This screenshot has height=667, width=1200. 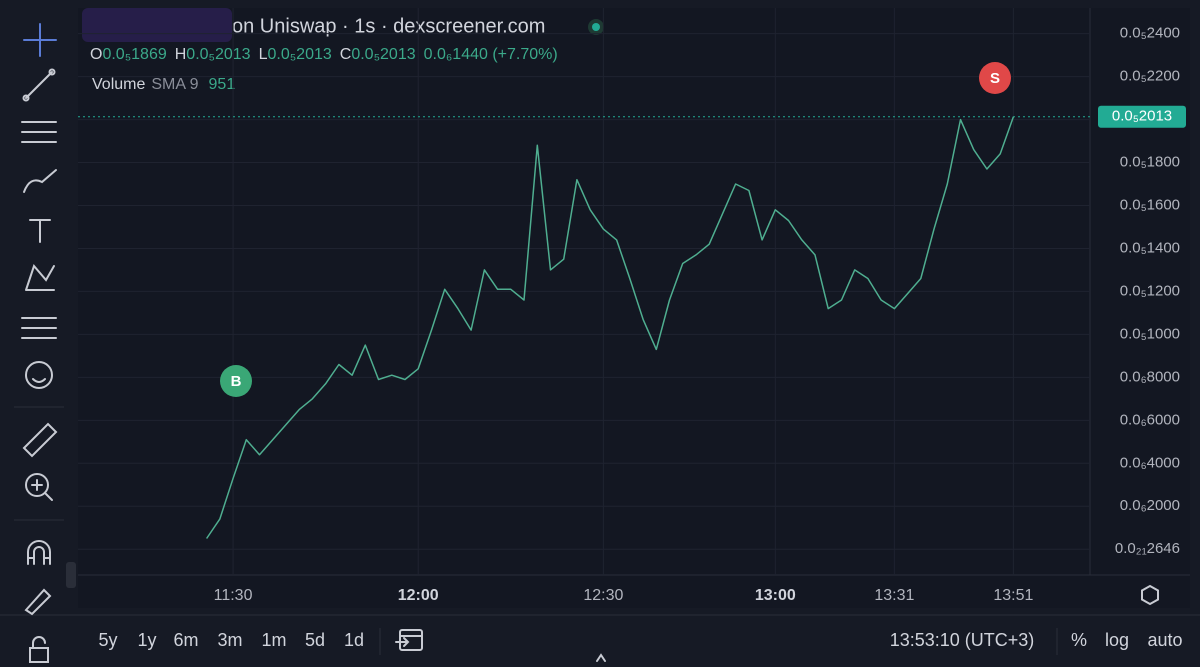 I want to click on collapse-handle, so click(x=71, y=575).